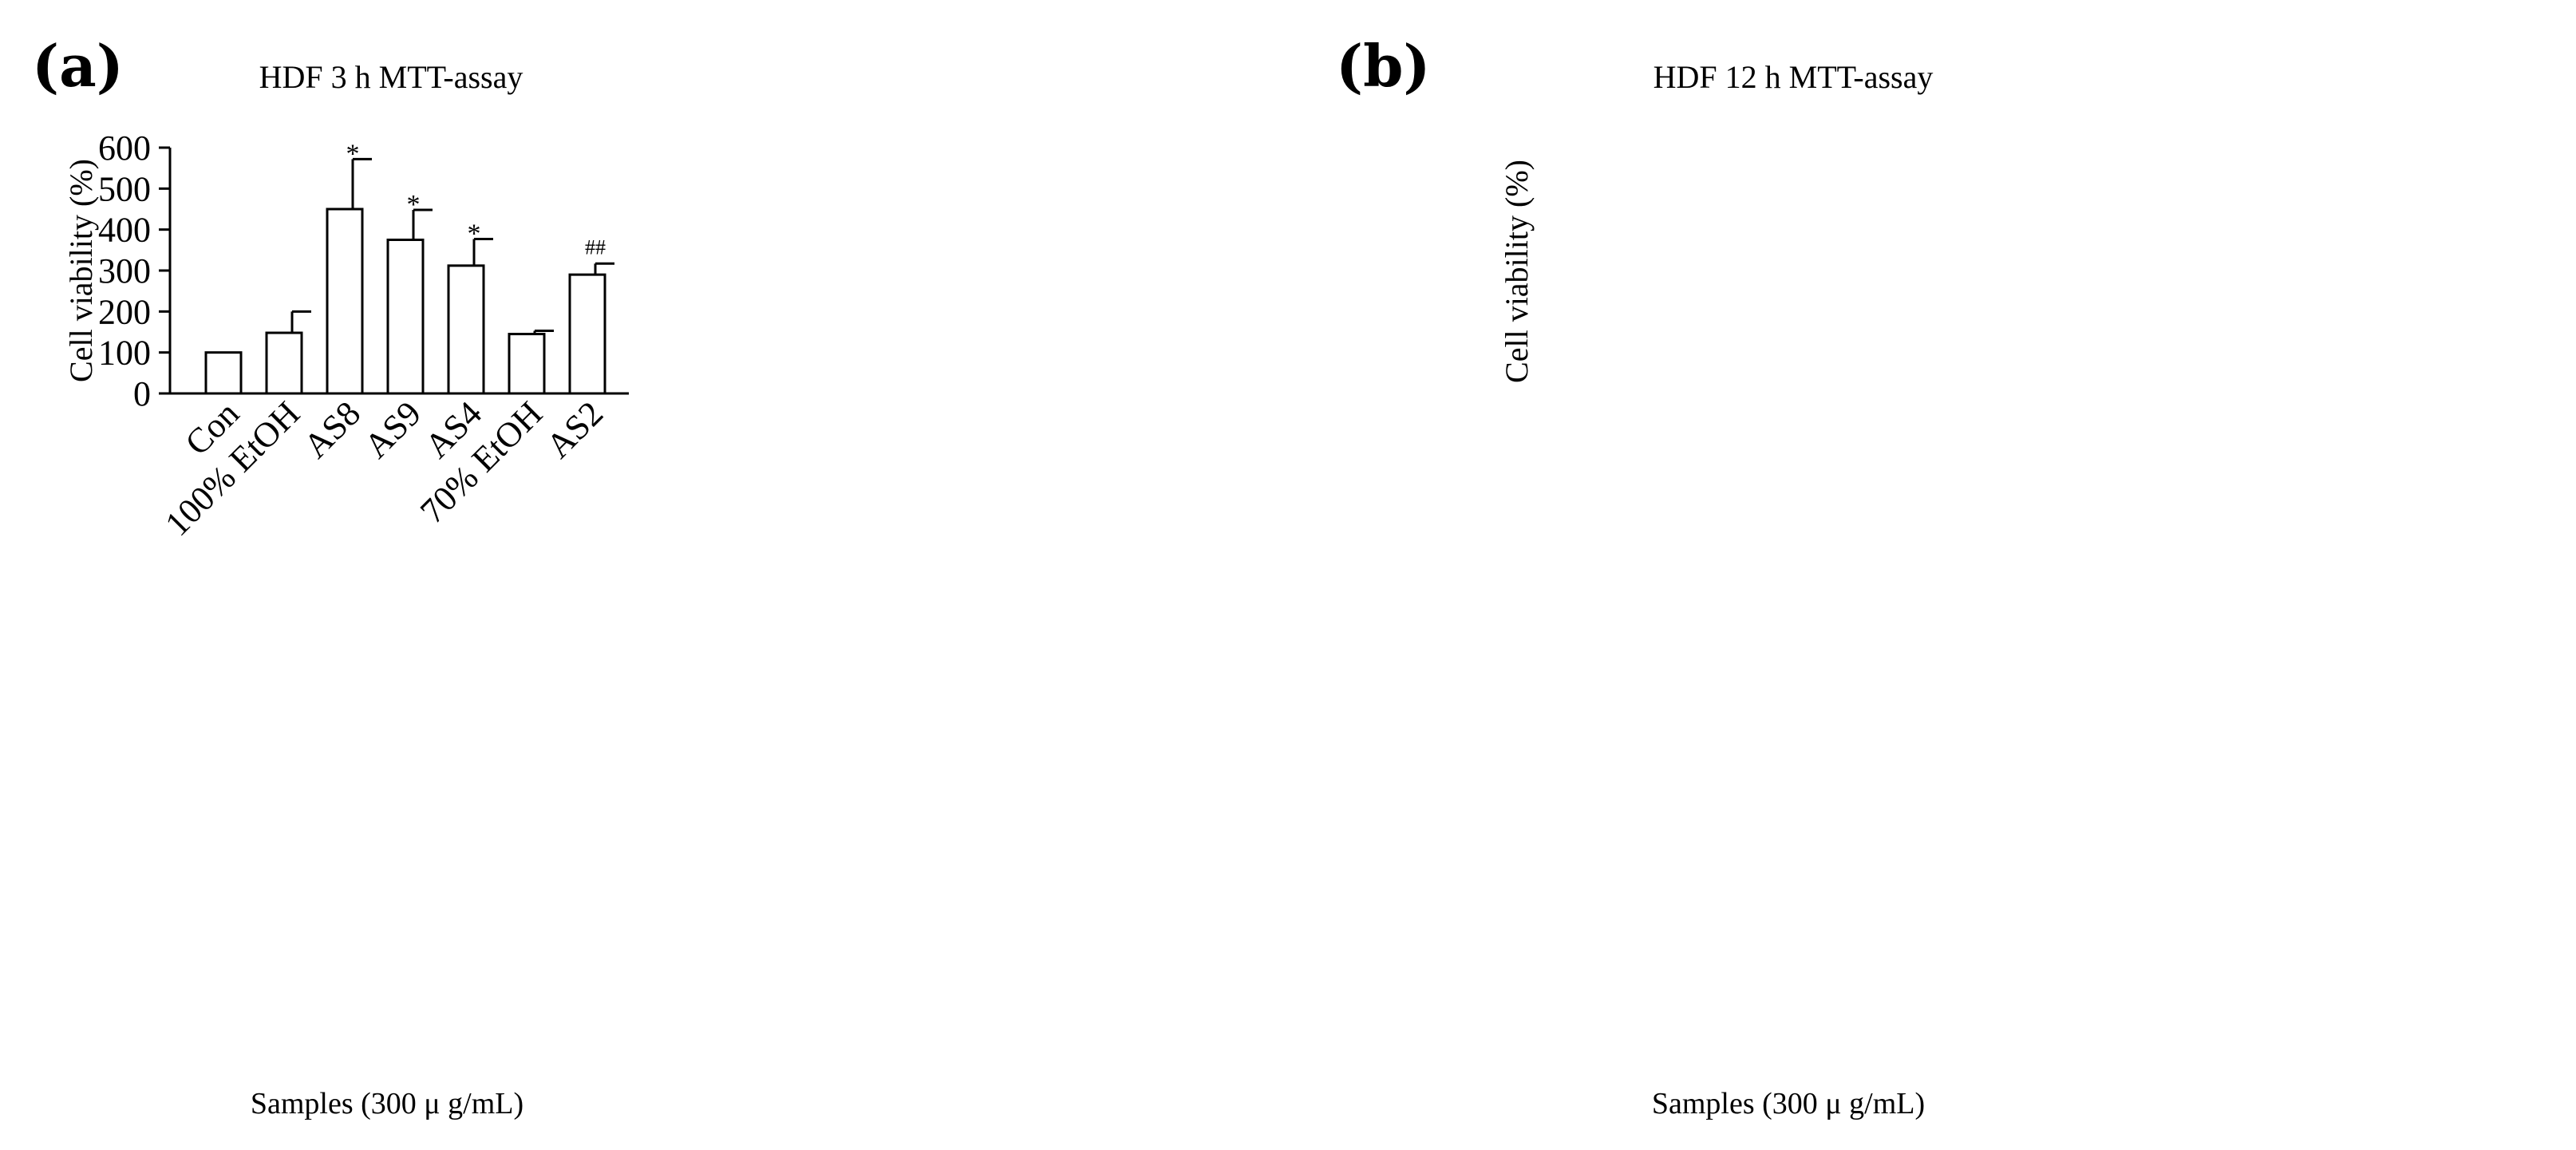 The height and width of the screenshot is (1150, 2576). What do you see at coordinates (393, 429) in the screenshot?
I see `x-tick-label: AS9` at bounding box center [393, 429].